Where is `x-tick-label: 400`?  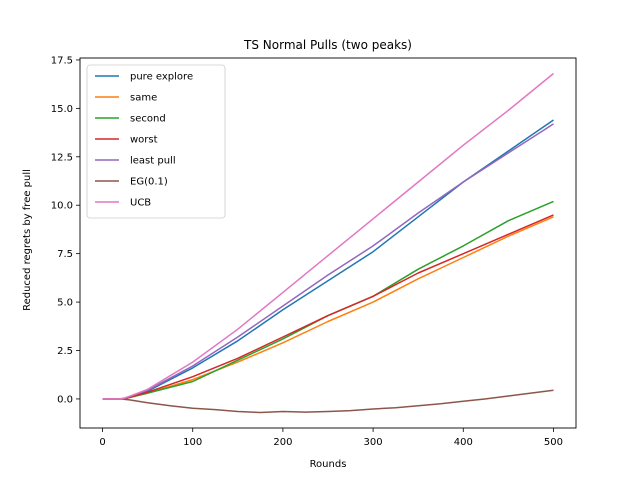 x-tick-label: 400 is located at coordinates (463, 442).